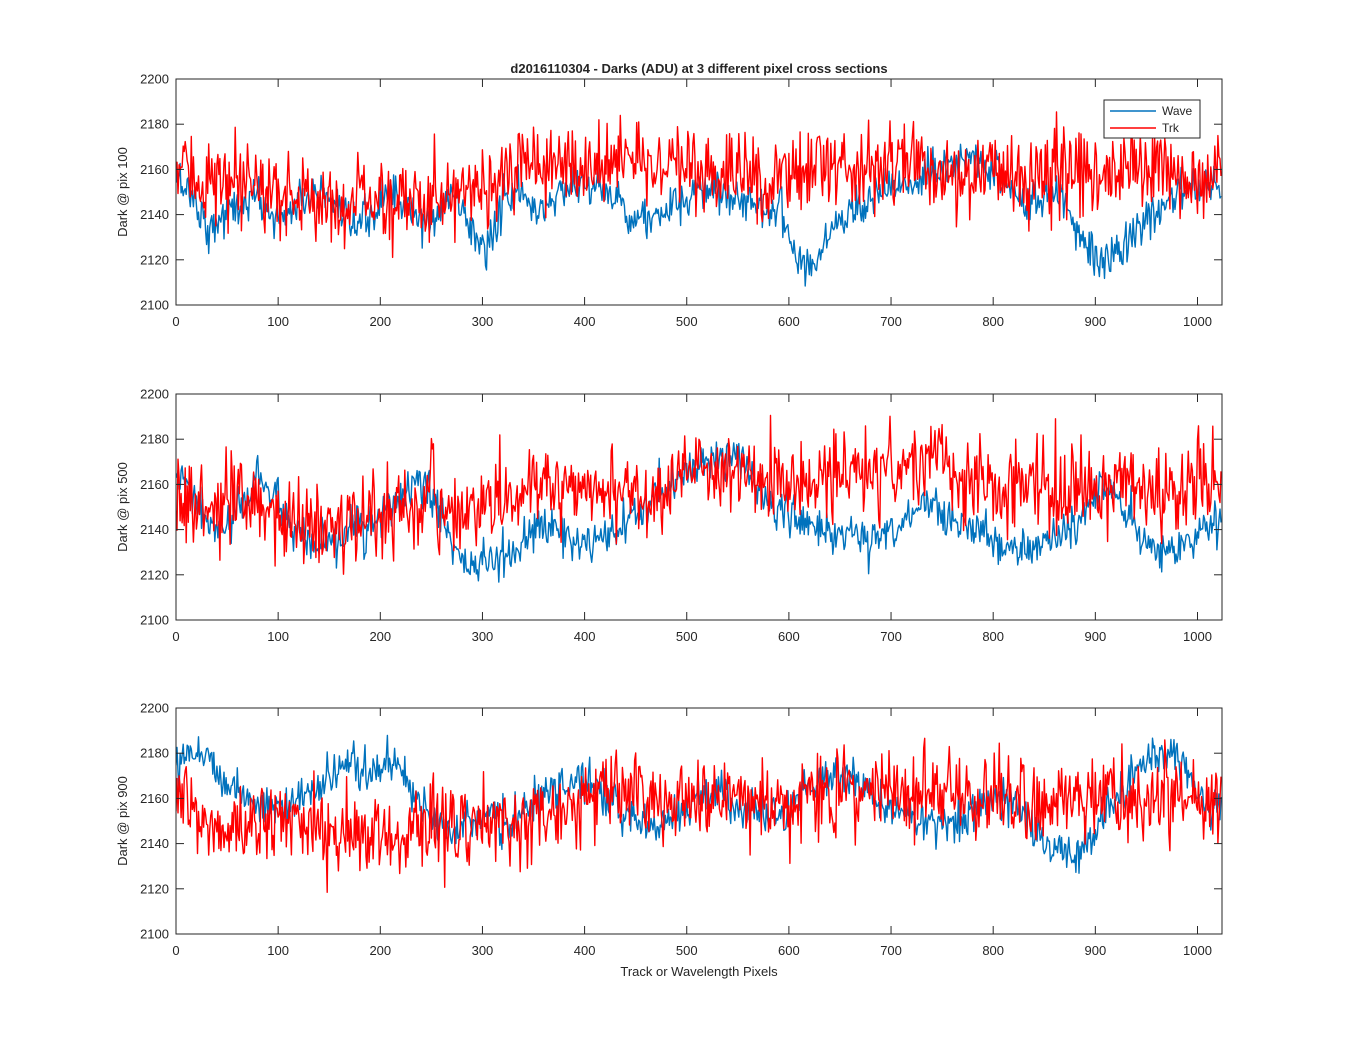  What do you see at coordinates (1177, 111) in the screenshot?
I see `legend-label-wave: Wave` at bounding box center [1177, 111].